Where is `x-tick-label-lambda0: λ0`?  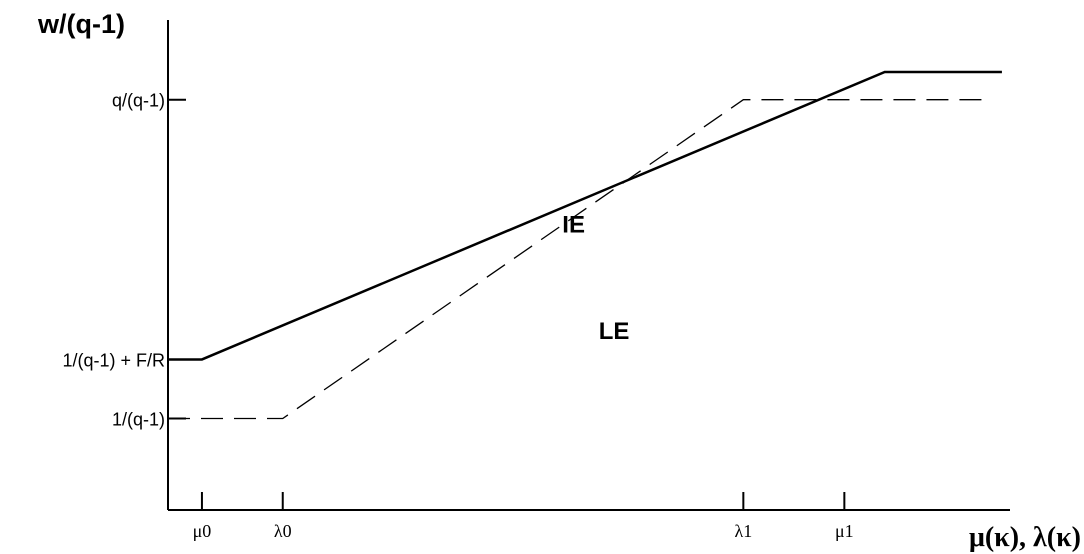
x-tick-label-lambda0: λ0 is located at coordinates (283, 531).